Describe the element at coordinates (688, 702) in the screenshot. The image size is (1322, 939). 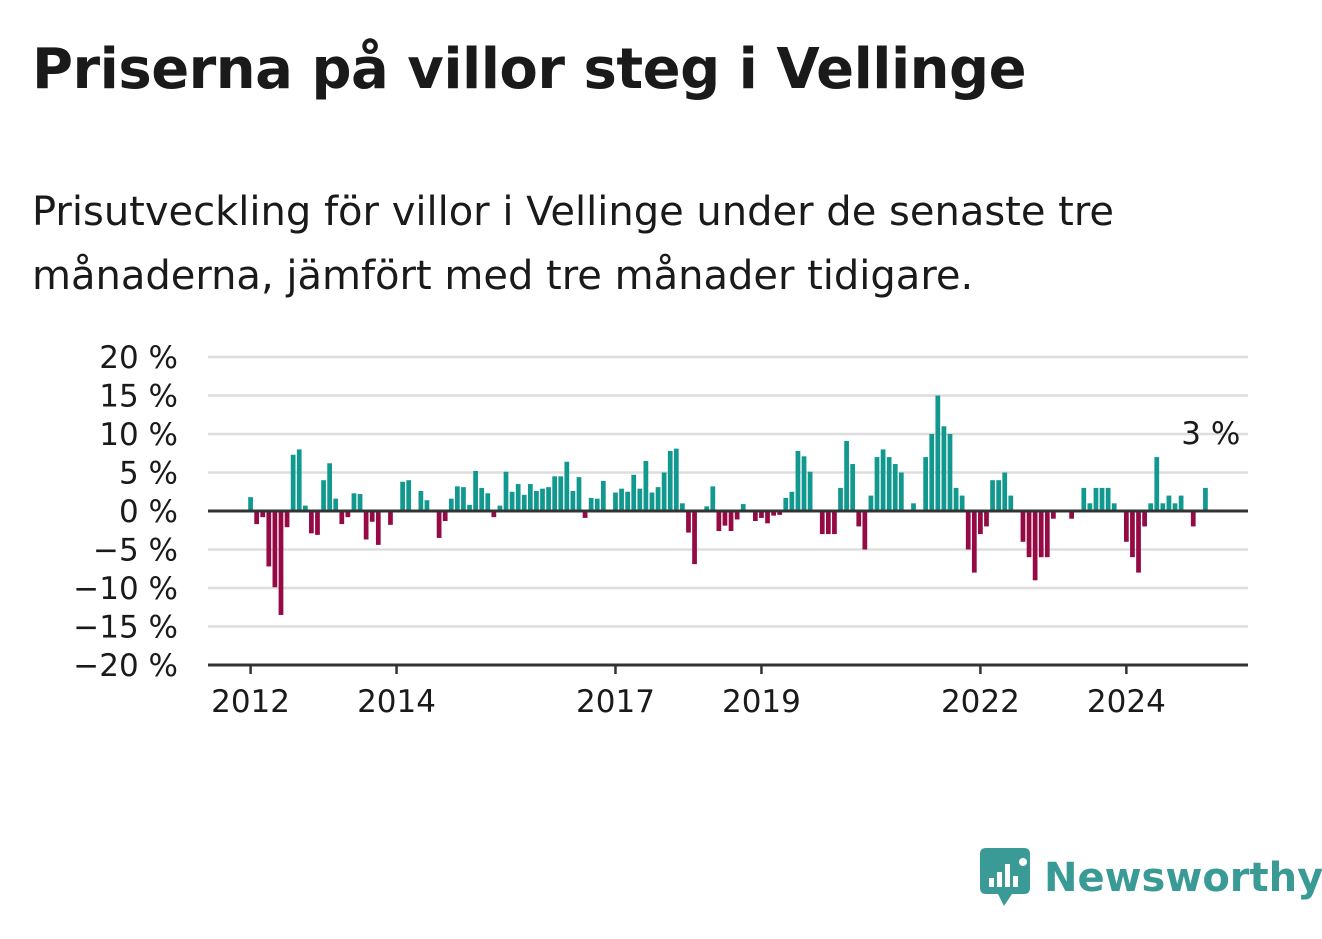
I see `x-axis-labels: 2012 2014 2017 2019 2022 2024` at that location.